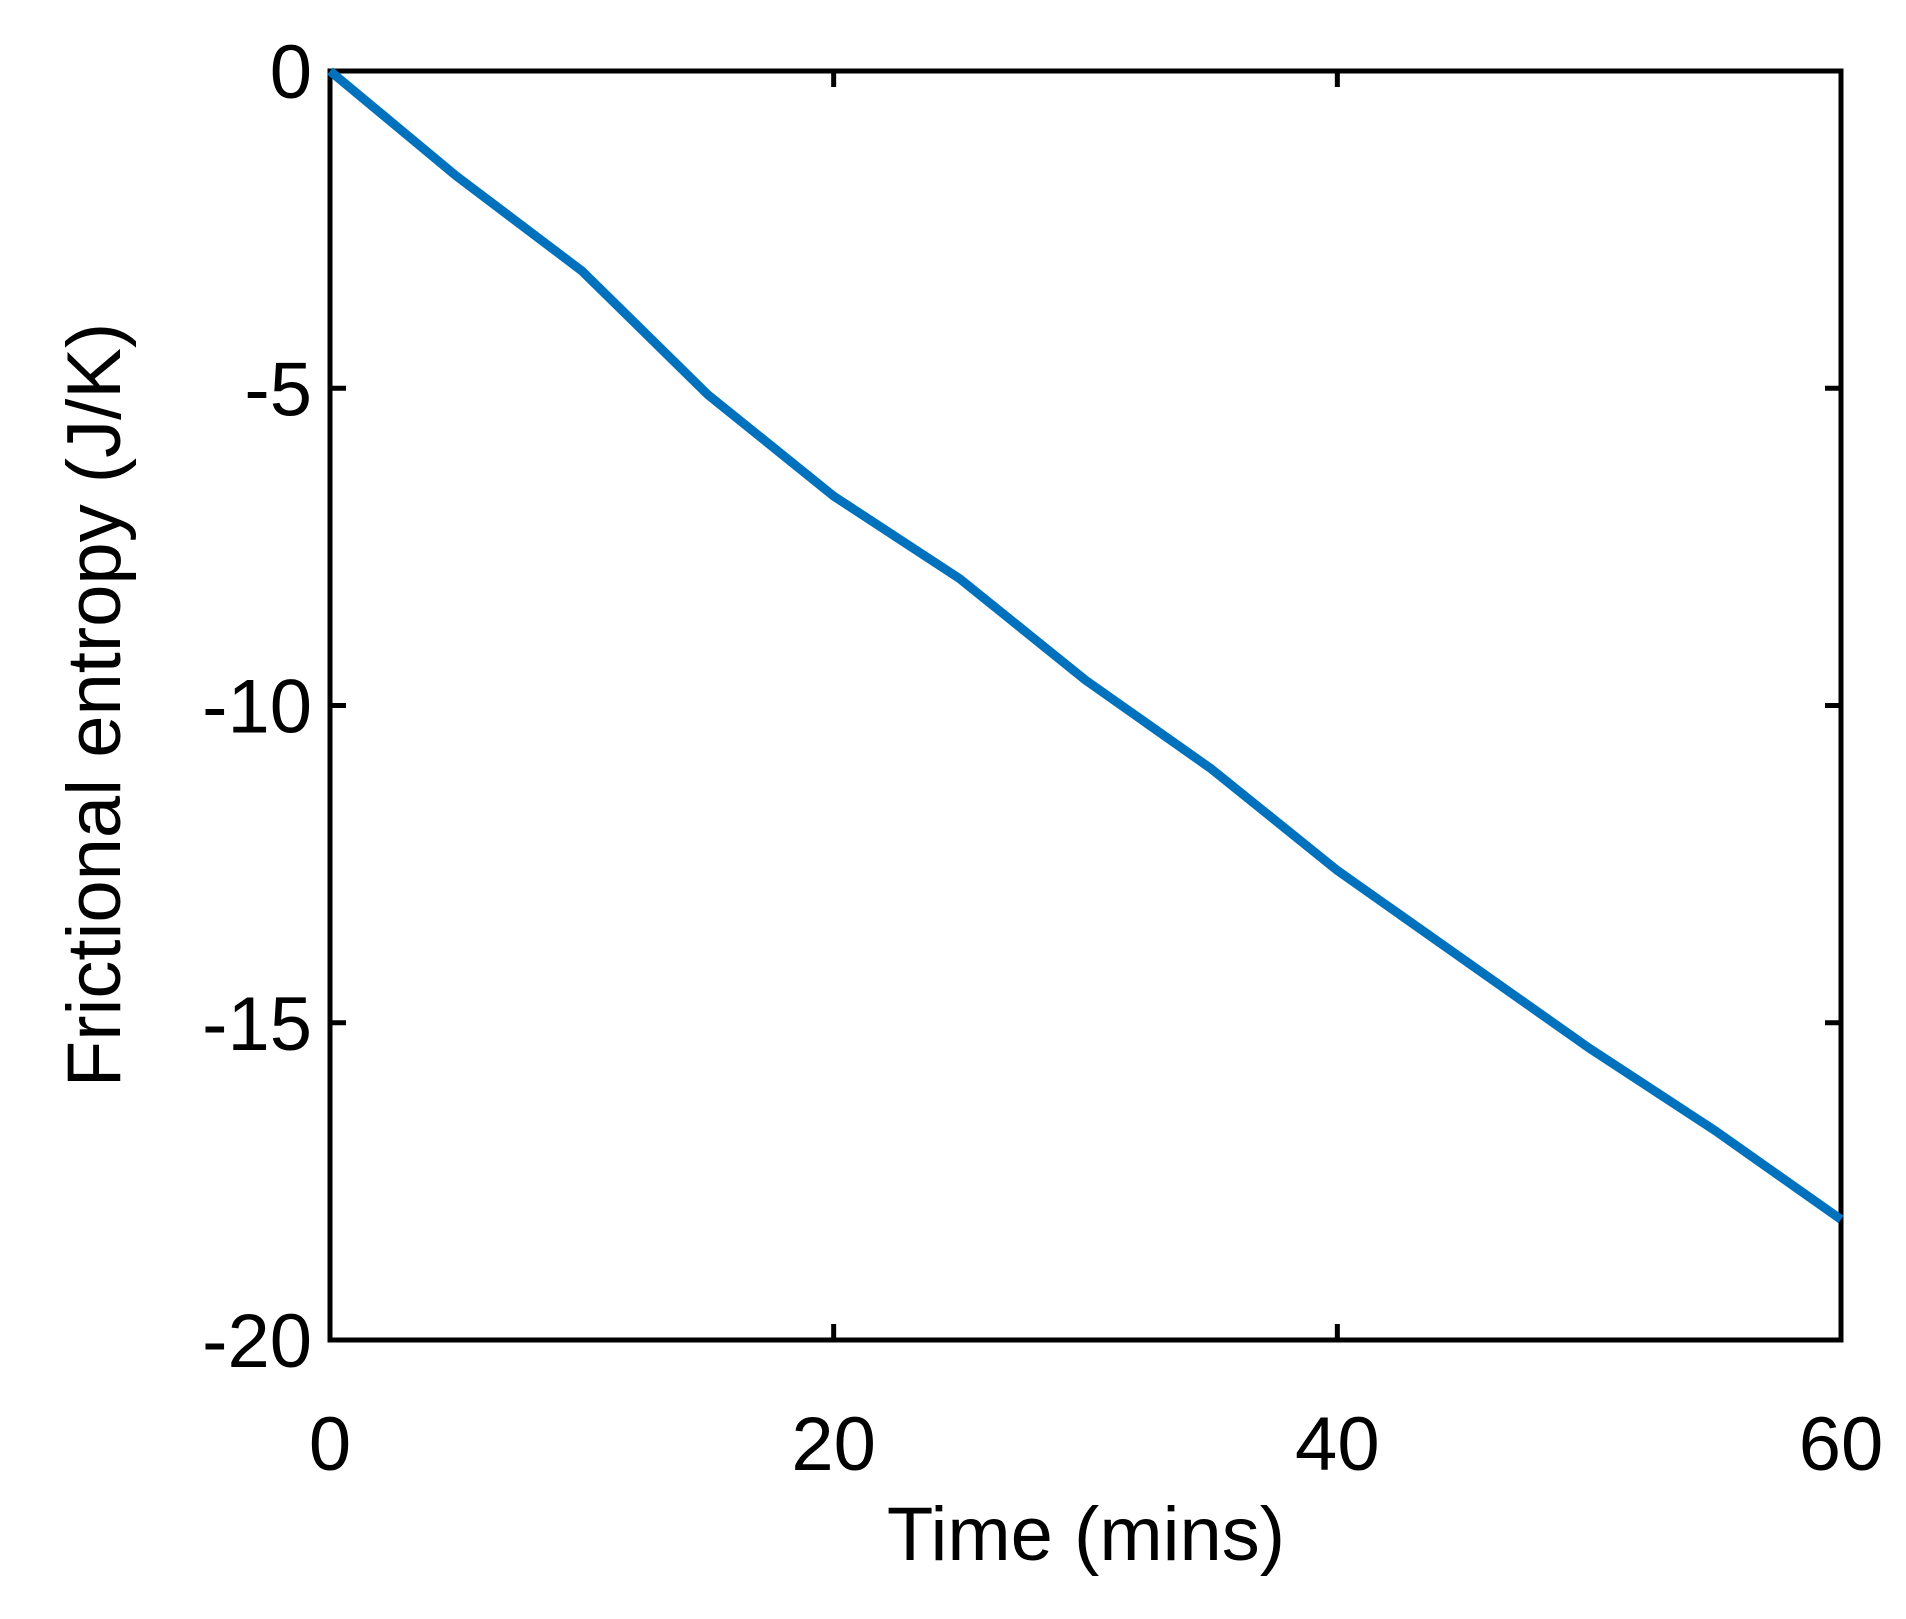 The width and height of the screenshot is (1906, 1619). I want to click on y-tick-label: -15, so click(257, 1024).